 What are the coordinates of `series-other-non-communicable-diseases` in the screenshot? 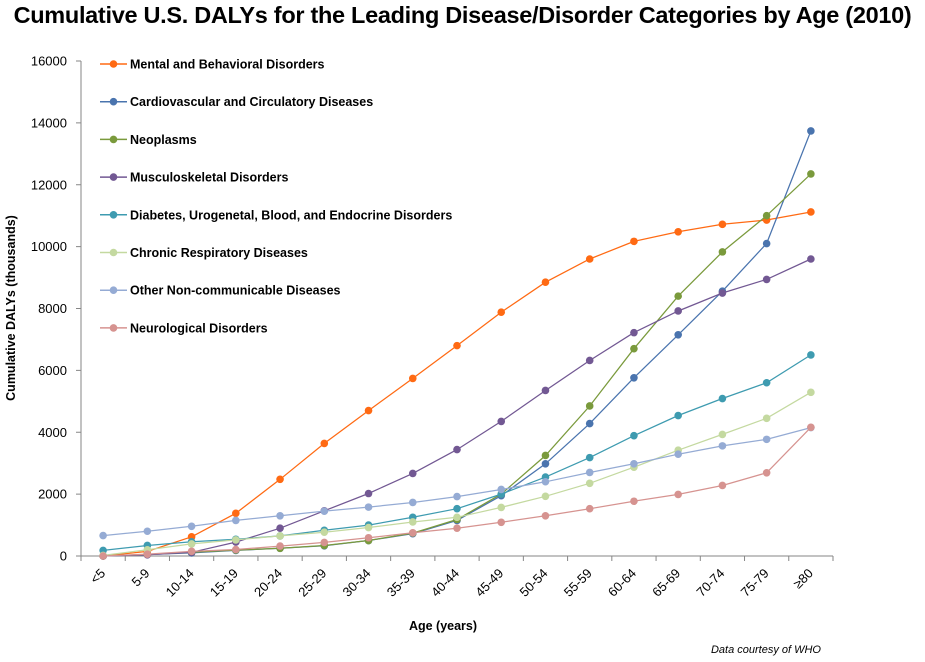 It's located at (457, 481).